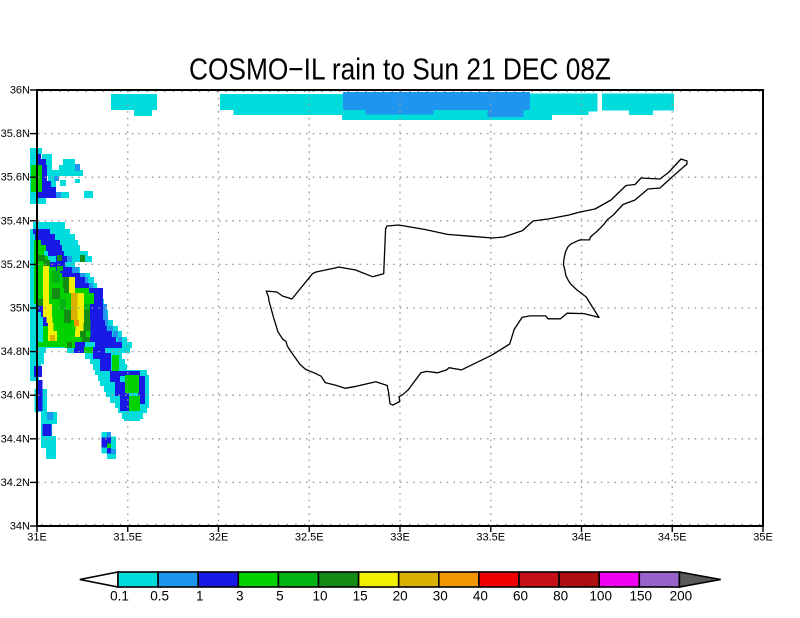 This screenshot has height=618, width=800. What do you see at coordinates (360, 596) in the screenshot?
I see `svg-text: 15` at bounding box center [360, 596].